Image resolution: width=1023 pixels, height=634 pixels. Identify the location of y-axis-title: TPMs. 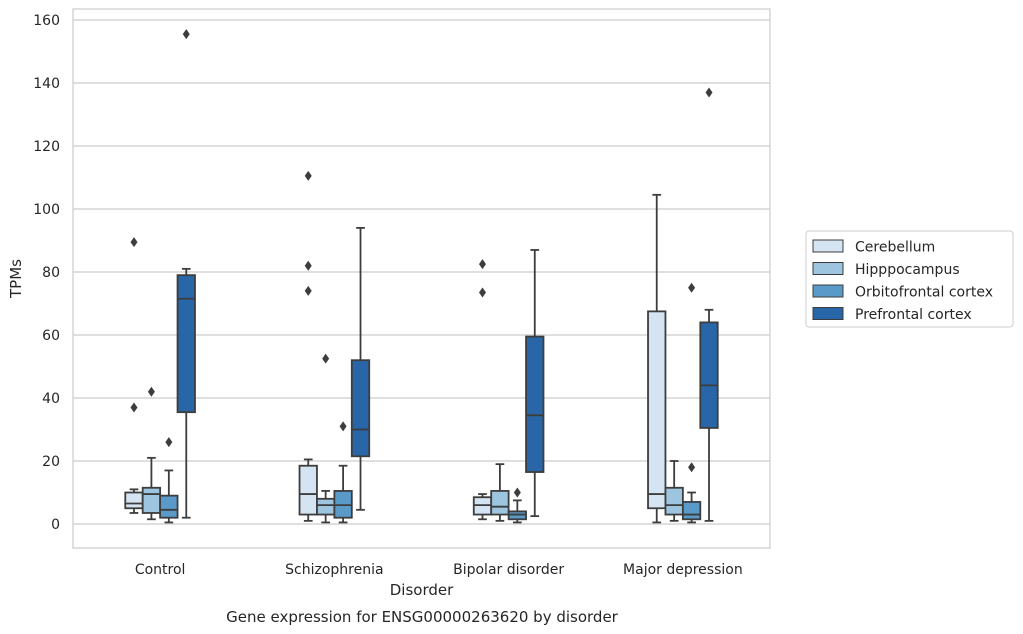
(16, 279).